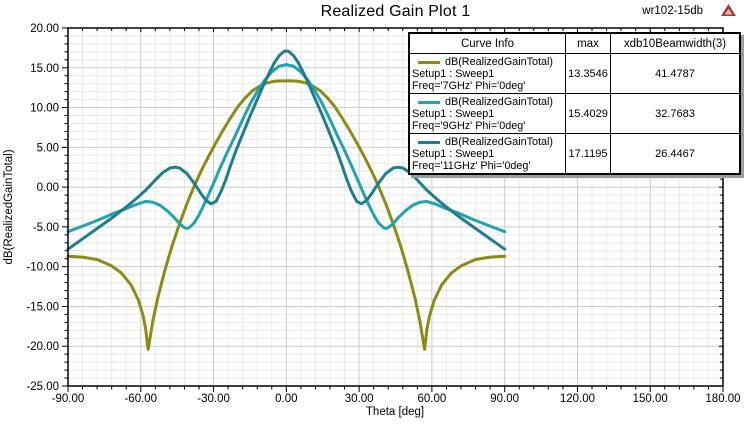 The image size is (748, 427). I want to click on curve-variation: Freq='11GHz' Phi='0deg', so click(471, 166).